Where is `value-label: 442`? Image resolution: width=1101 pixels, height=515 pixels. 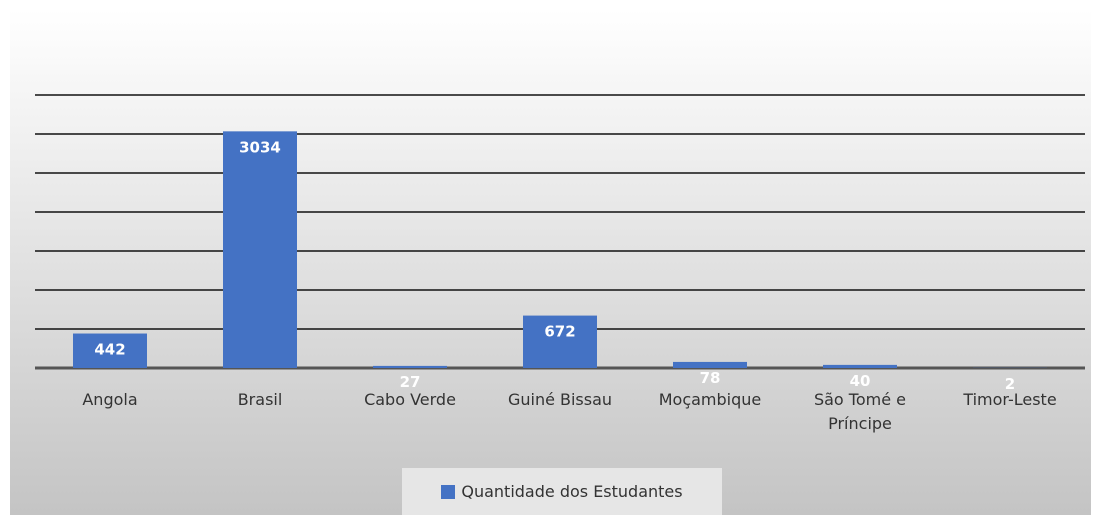
value-label: 442 is located at coordinates (109, 350).